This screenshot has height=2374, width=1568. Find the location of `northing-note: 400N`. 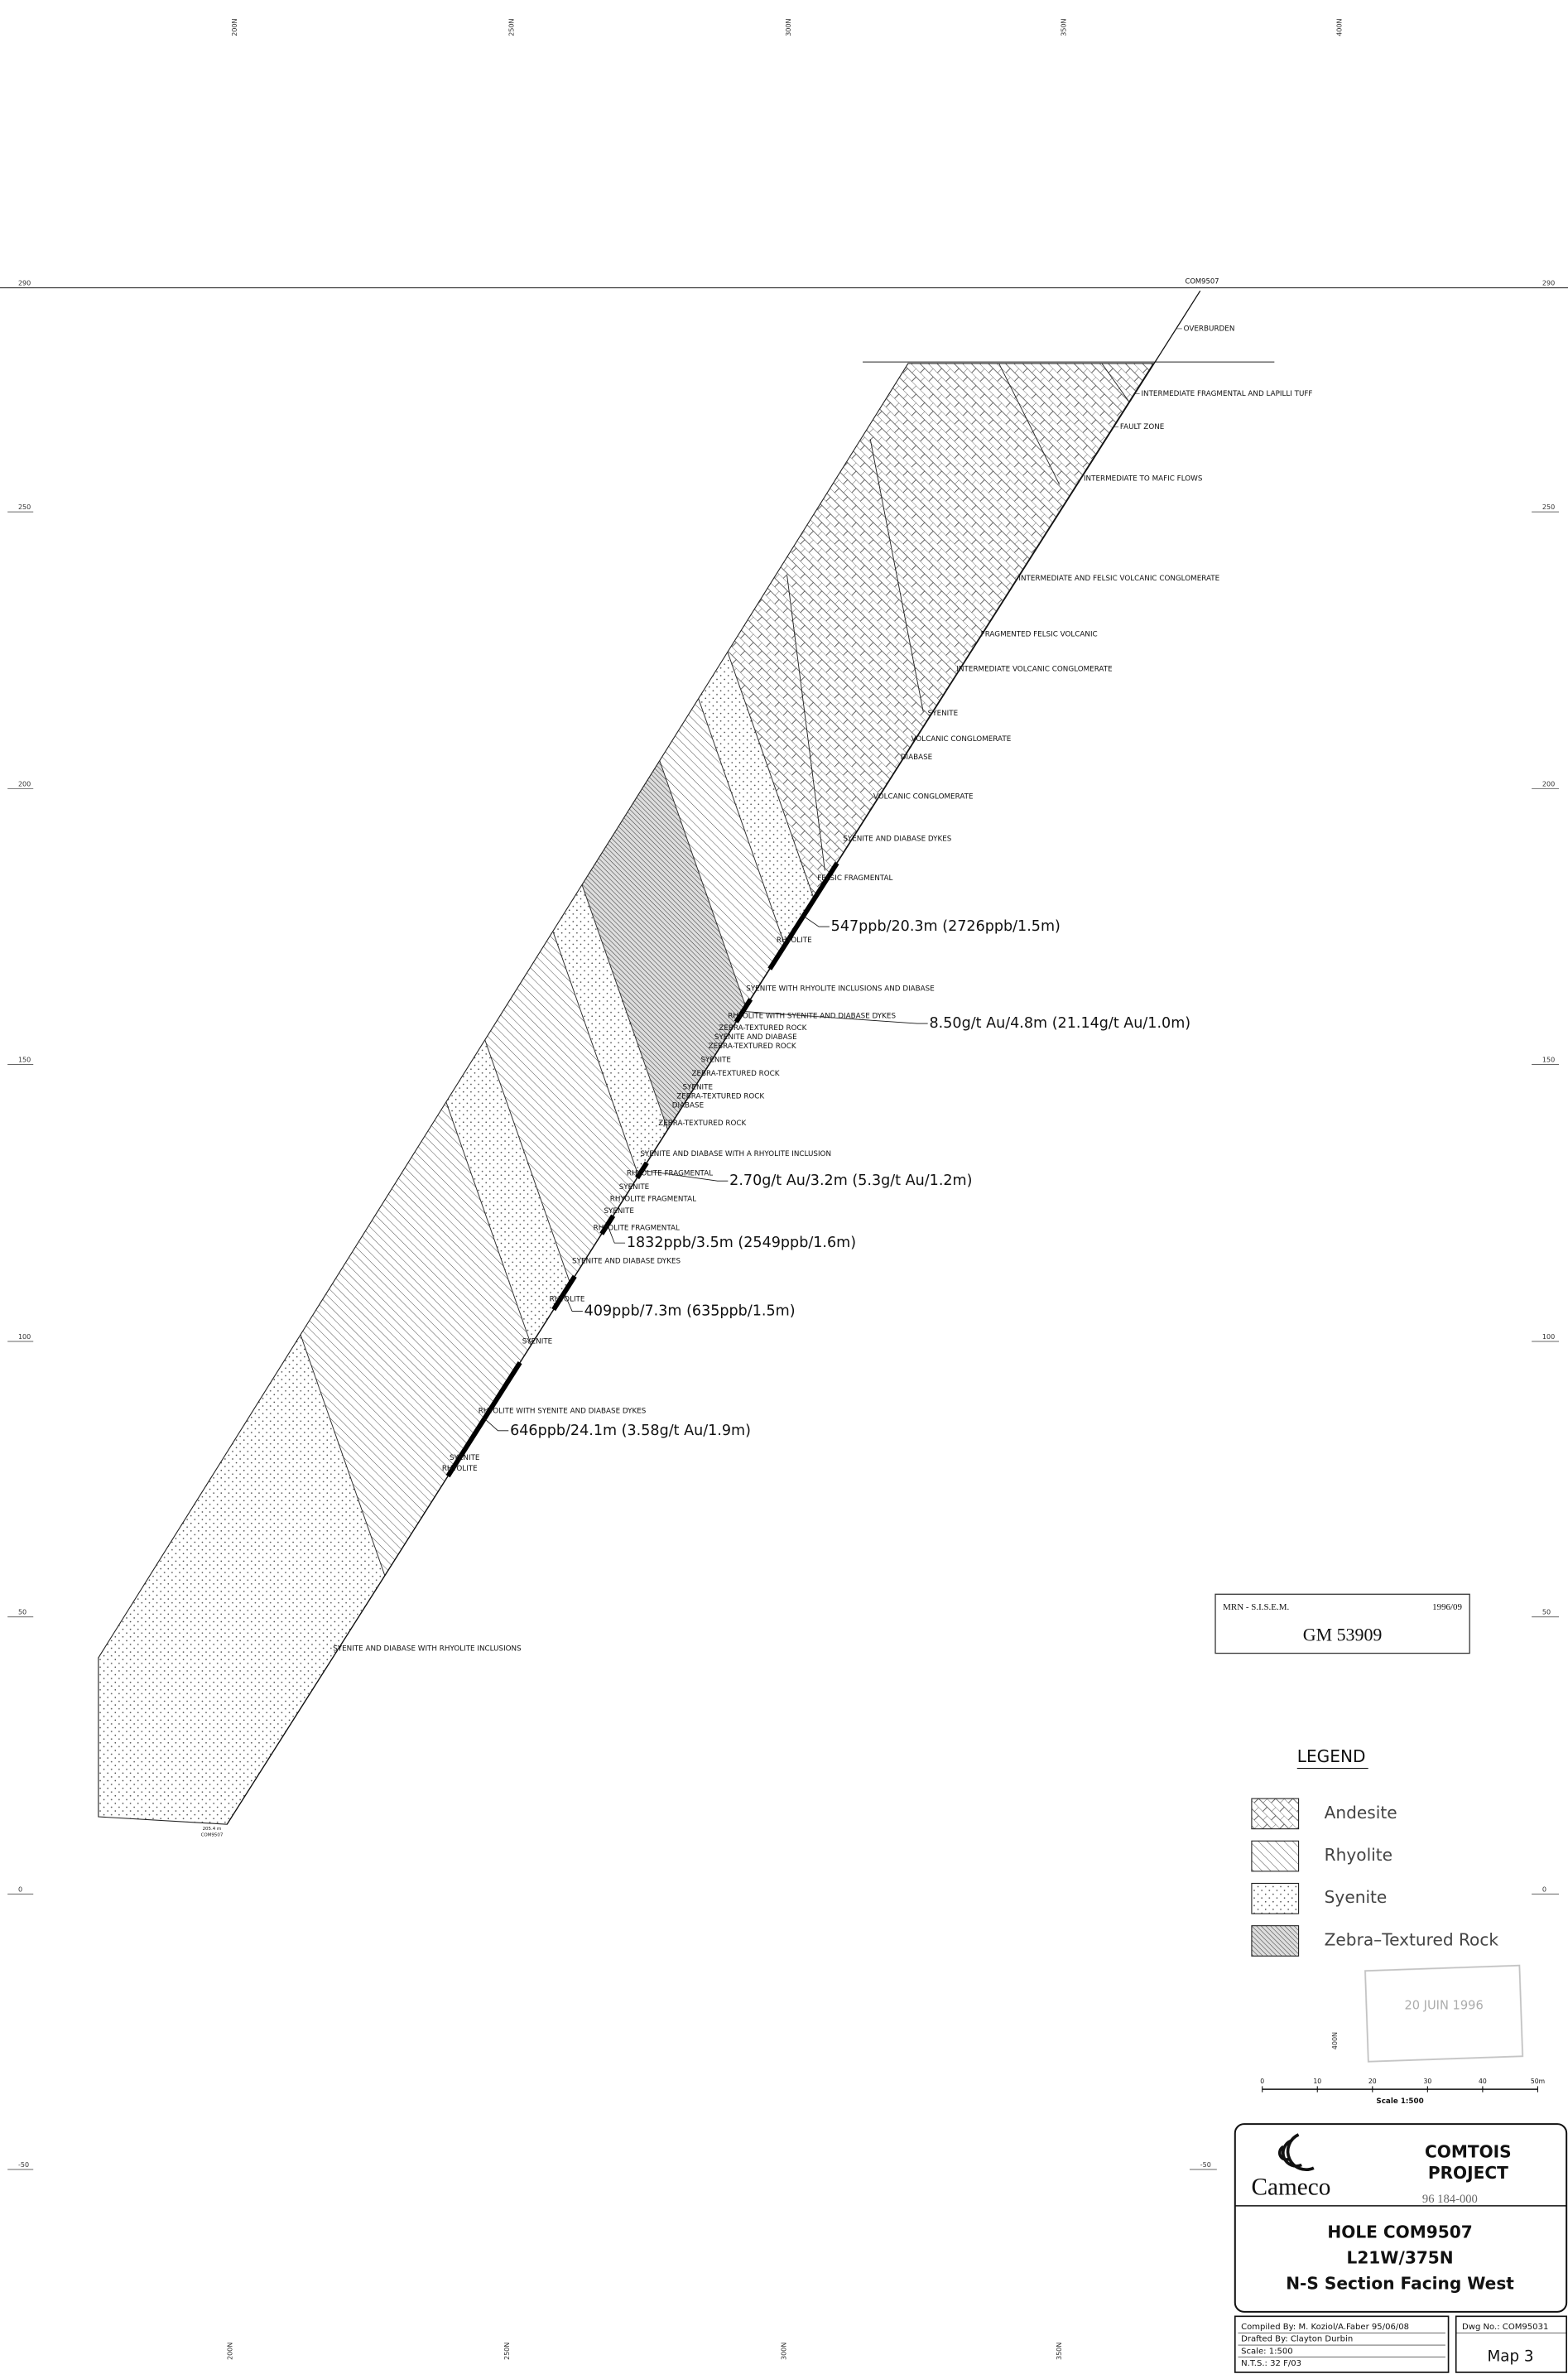

northing-note: 400N is located at coordinates (1335, 2040).